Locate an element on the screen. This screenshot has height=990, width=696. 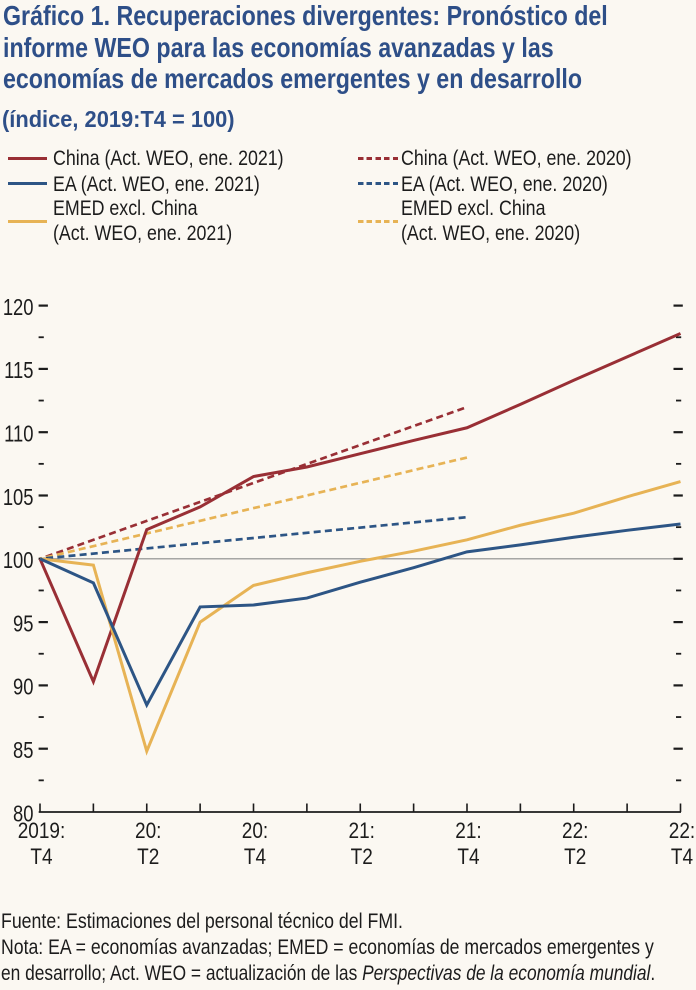
svg-text: 2019: is located at coordinates (42, 831).